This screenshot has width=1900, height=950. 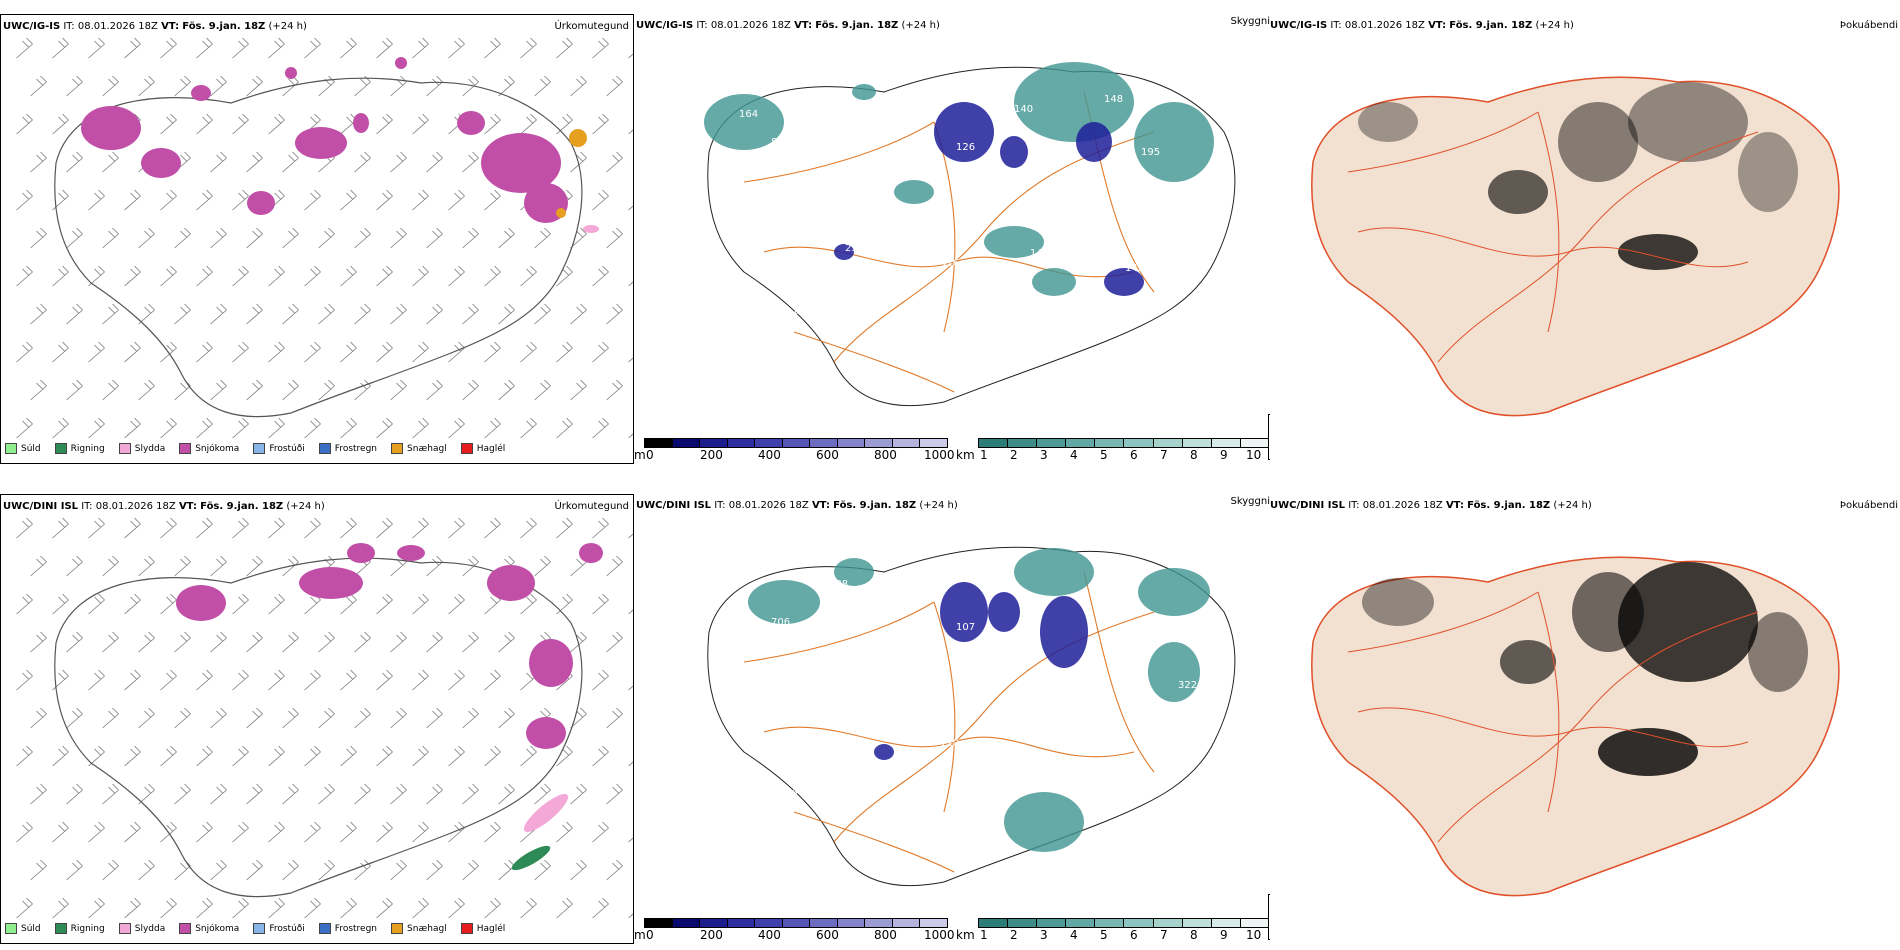 What do you see at coordinates (1868, 25) in the screenshot?
I see `panel-label-fog: Þokuábendi` at bounding box center [1868, 25].